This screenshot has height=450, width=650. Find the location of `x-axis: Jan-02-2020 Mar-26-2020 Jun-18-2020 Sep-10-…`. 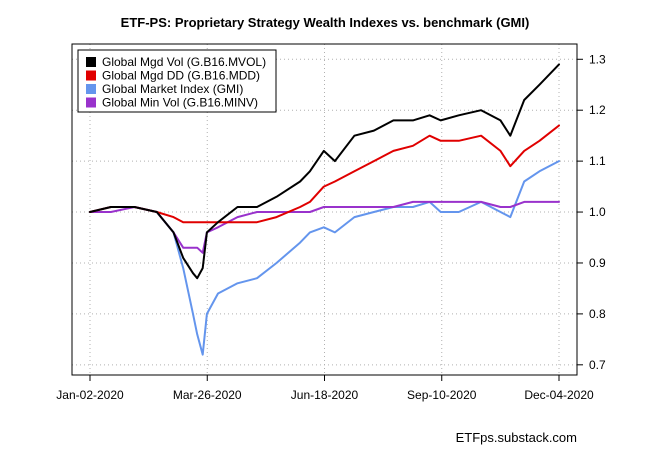

x-axis: Jan-02-2020 Mar-26-2020 Jun-18-2020 Sep-10-… is located at coordinates (325, 388).